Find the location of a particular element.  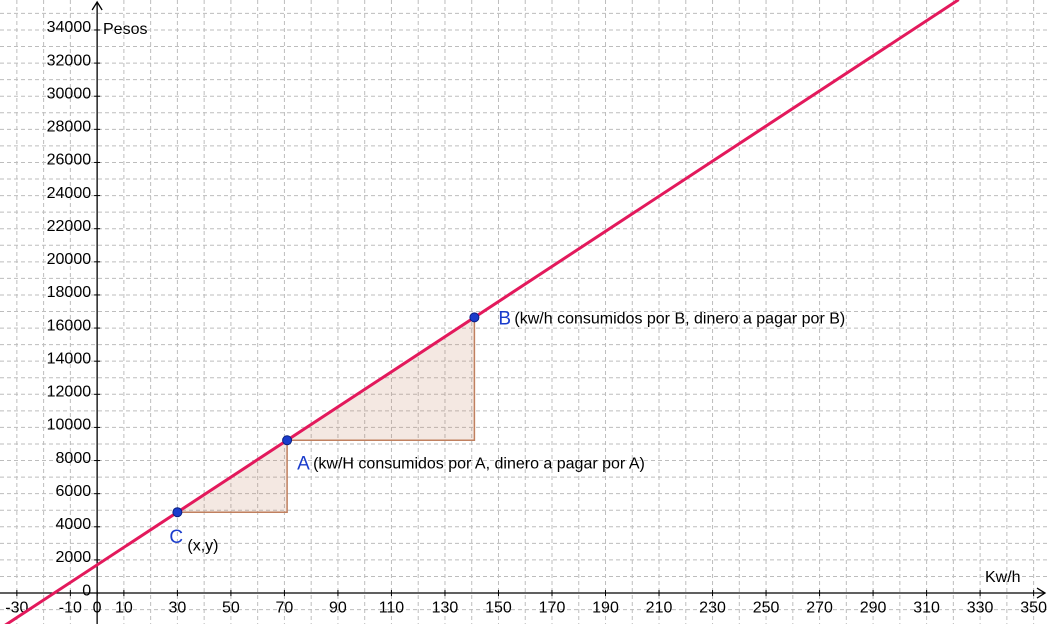

x-tick-label: 90 is located at coordinates (338, 607).